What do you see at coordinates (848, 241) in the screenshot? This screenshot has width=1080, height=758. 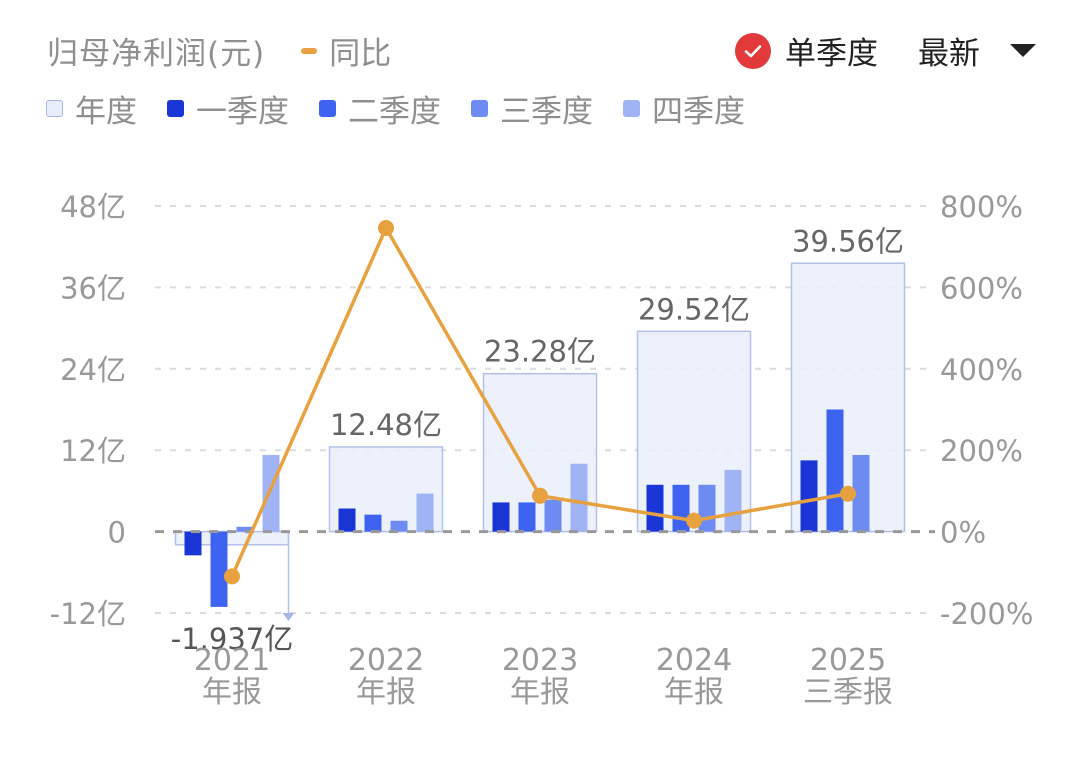 I see `annual-value-label: 39.56亿` at bounding box center [848, 241].